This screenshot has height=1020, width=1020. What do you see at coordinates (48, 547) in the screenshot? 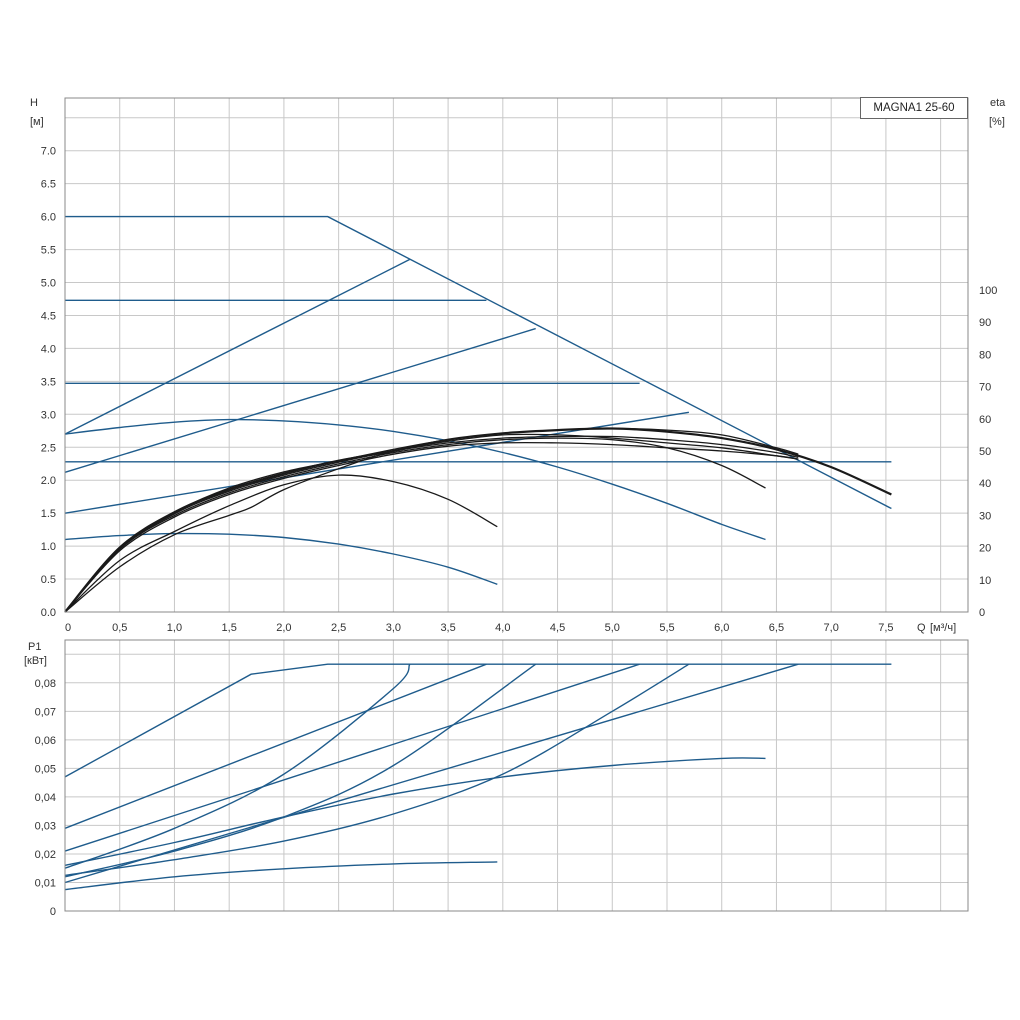
I see `h-tick-label: 1.0` at bounding box center [48, 547].